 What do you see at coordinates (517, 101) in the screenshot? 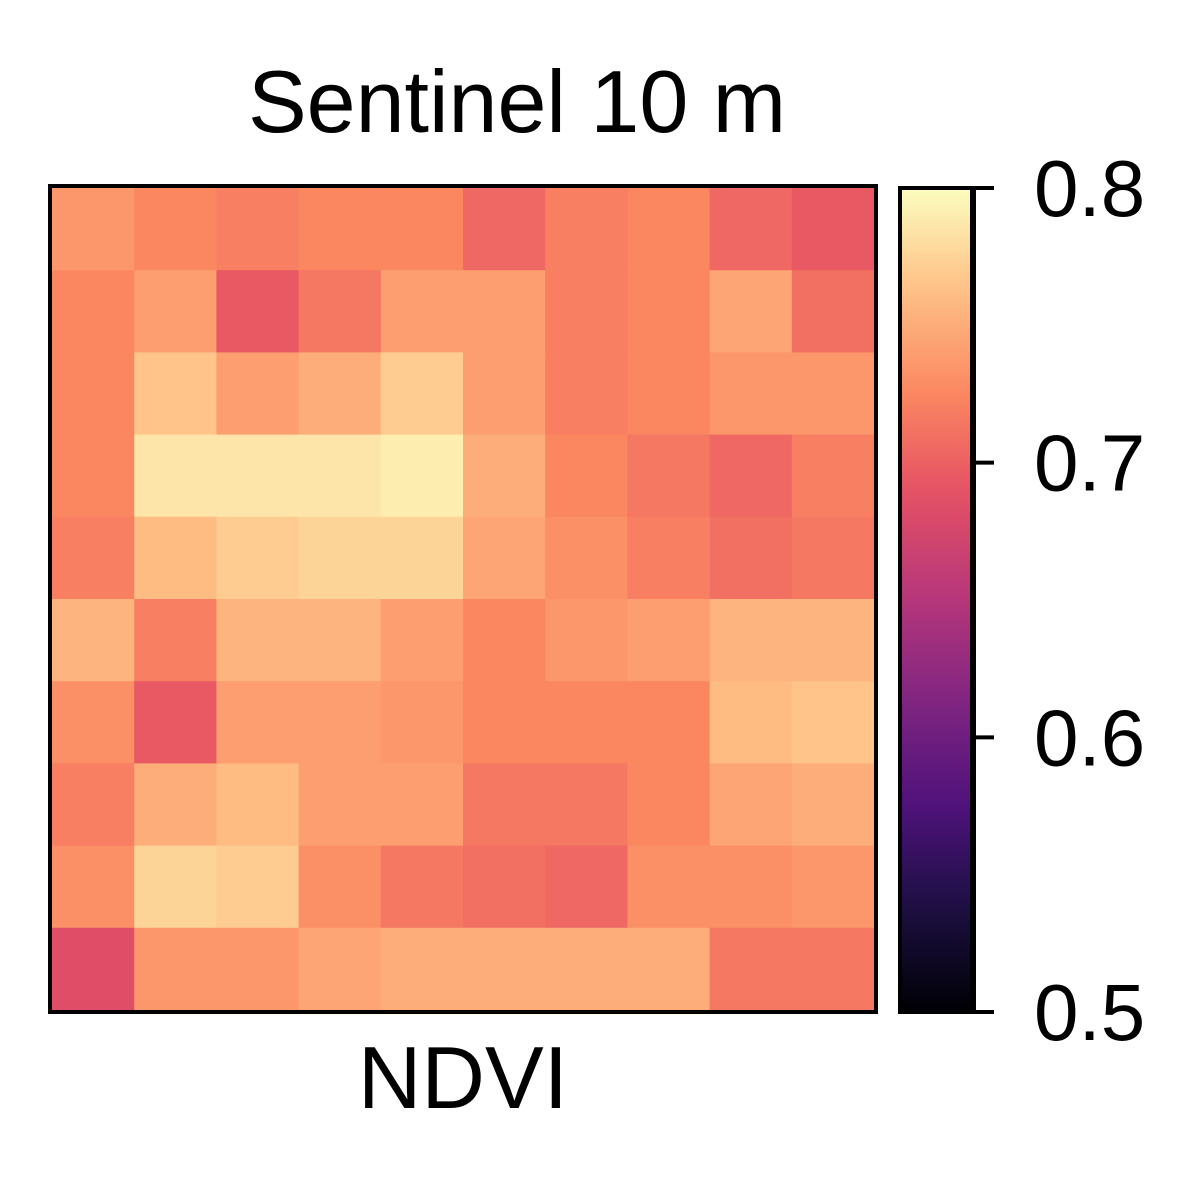
I see `chart-title: Sentinel 10 m` at bounding box center [517, 101].